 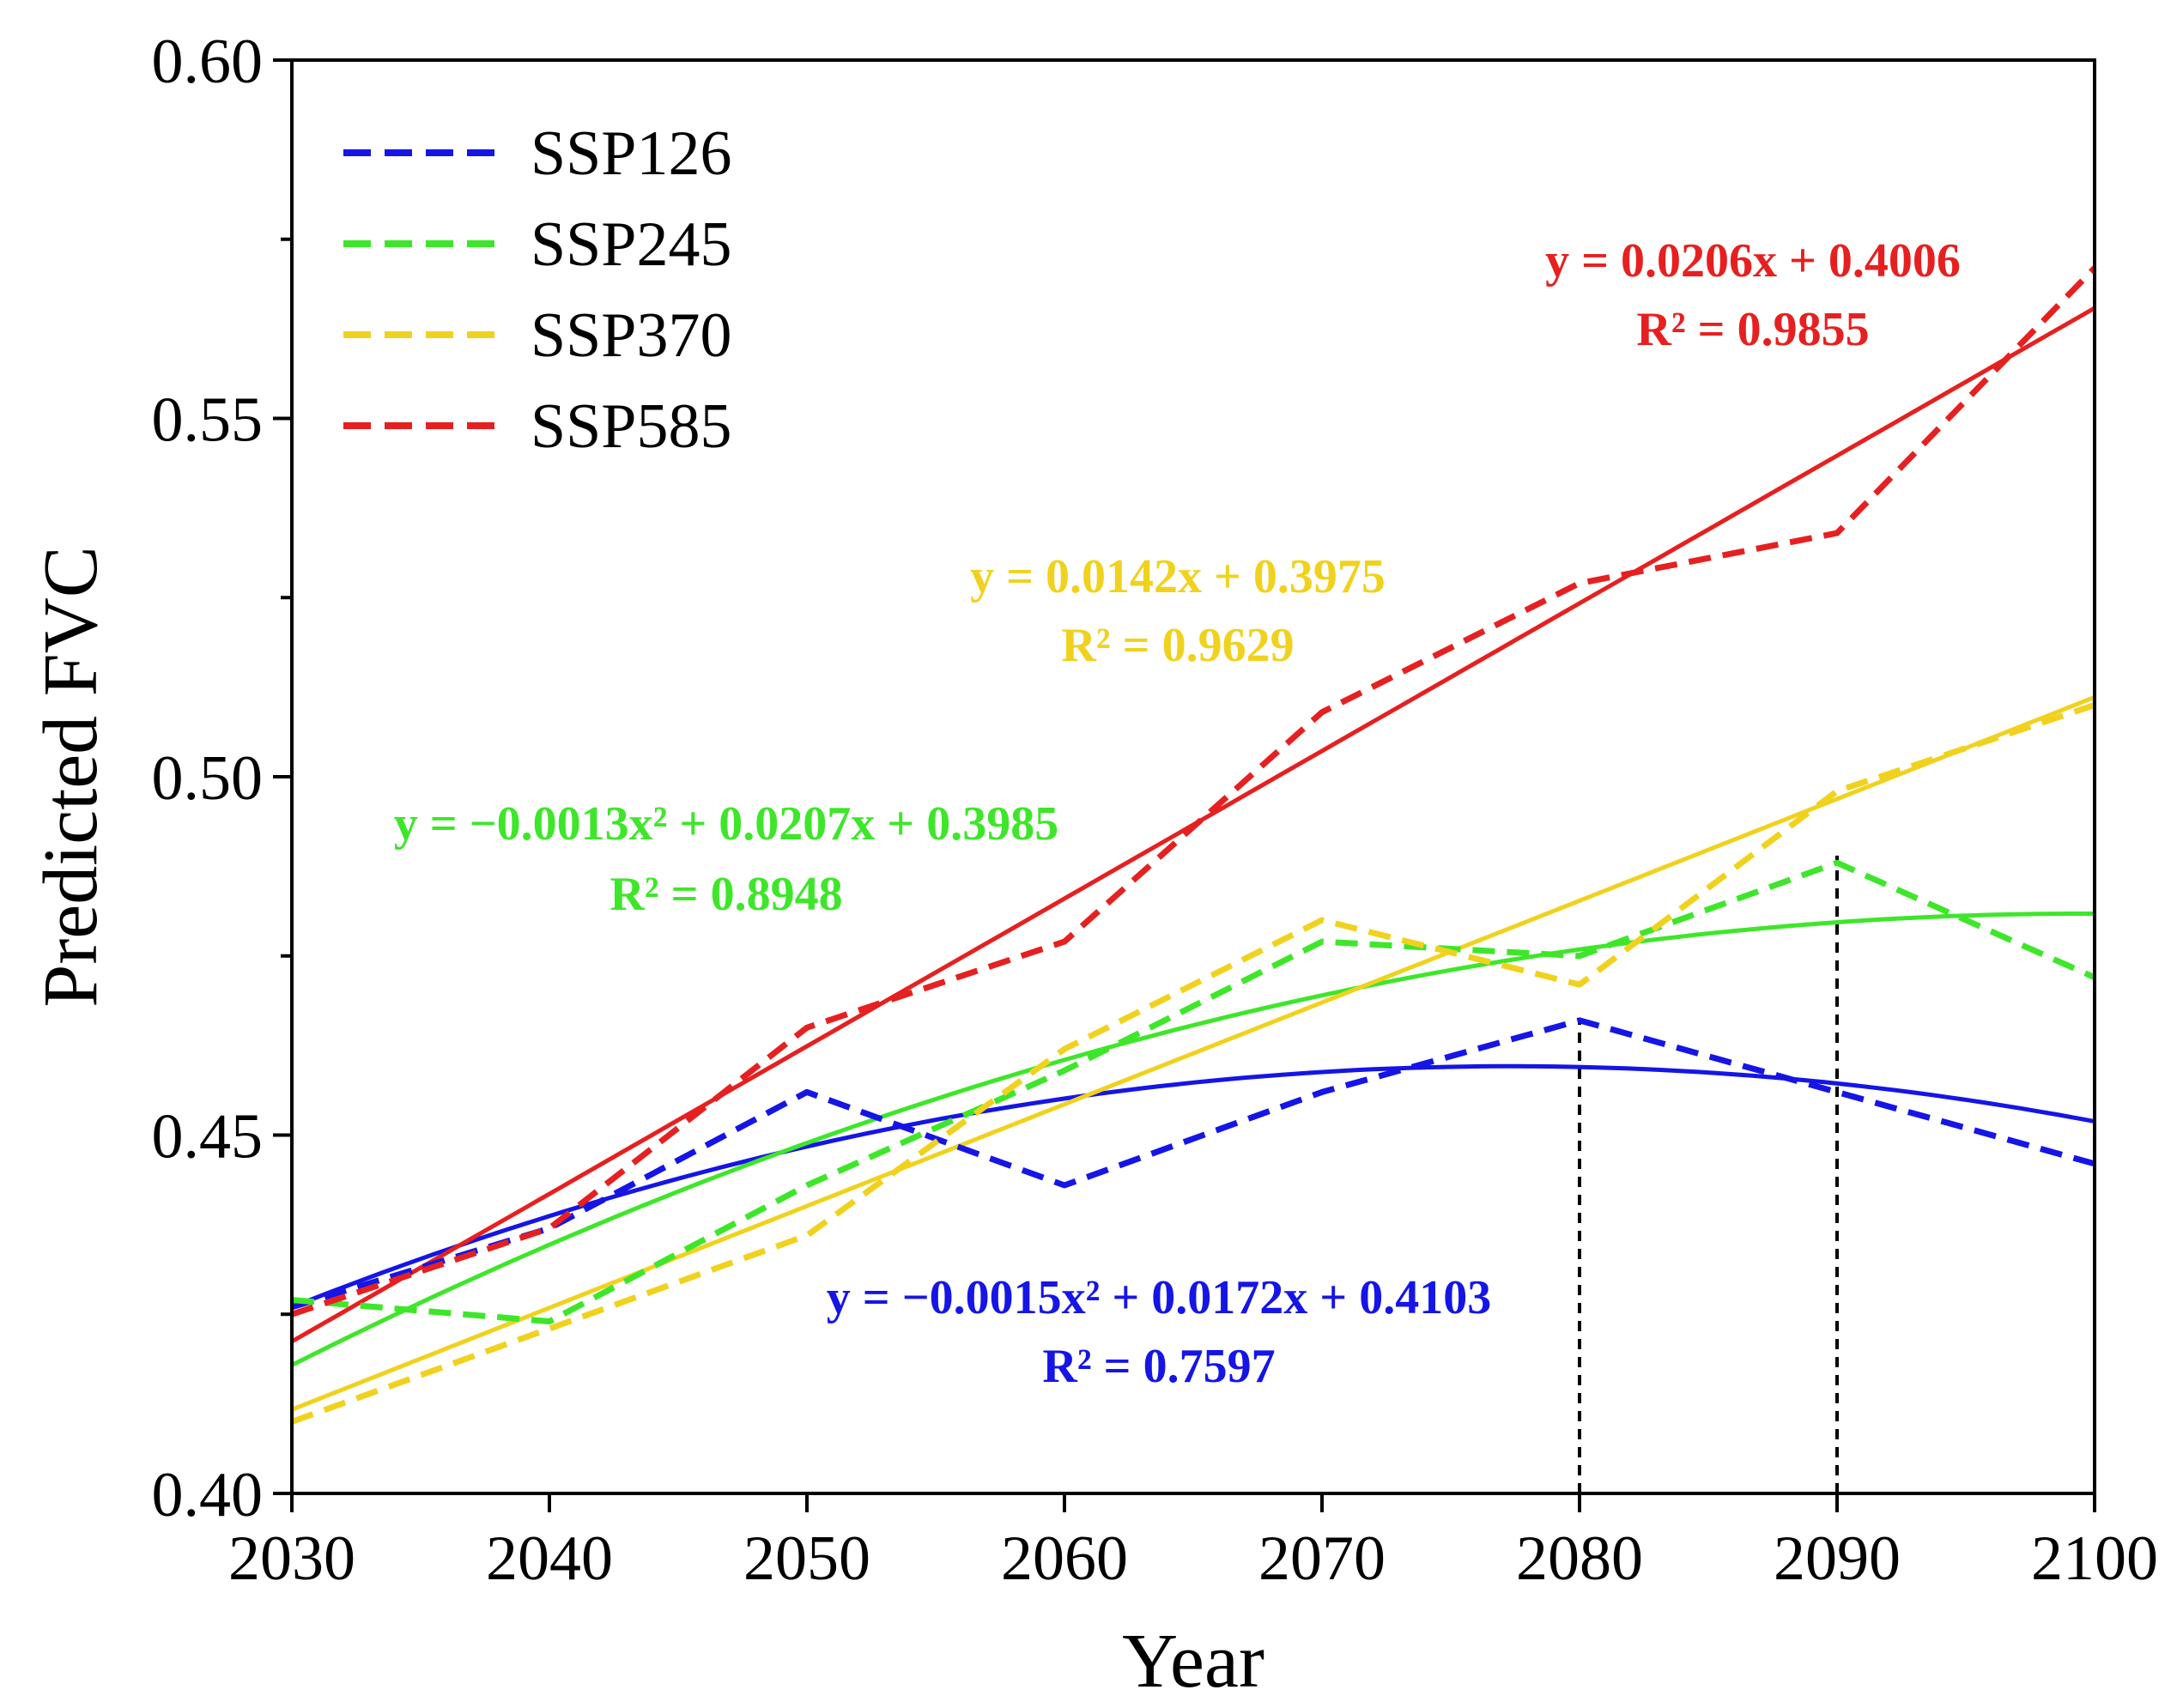 What do you see at coordinates (208, 1137) in the screenshot?
I see `y-tick-label-0-45: 0.45` at bounding box center [208, 1137].